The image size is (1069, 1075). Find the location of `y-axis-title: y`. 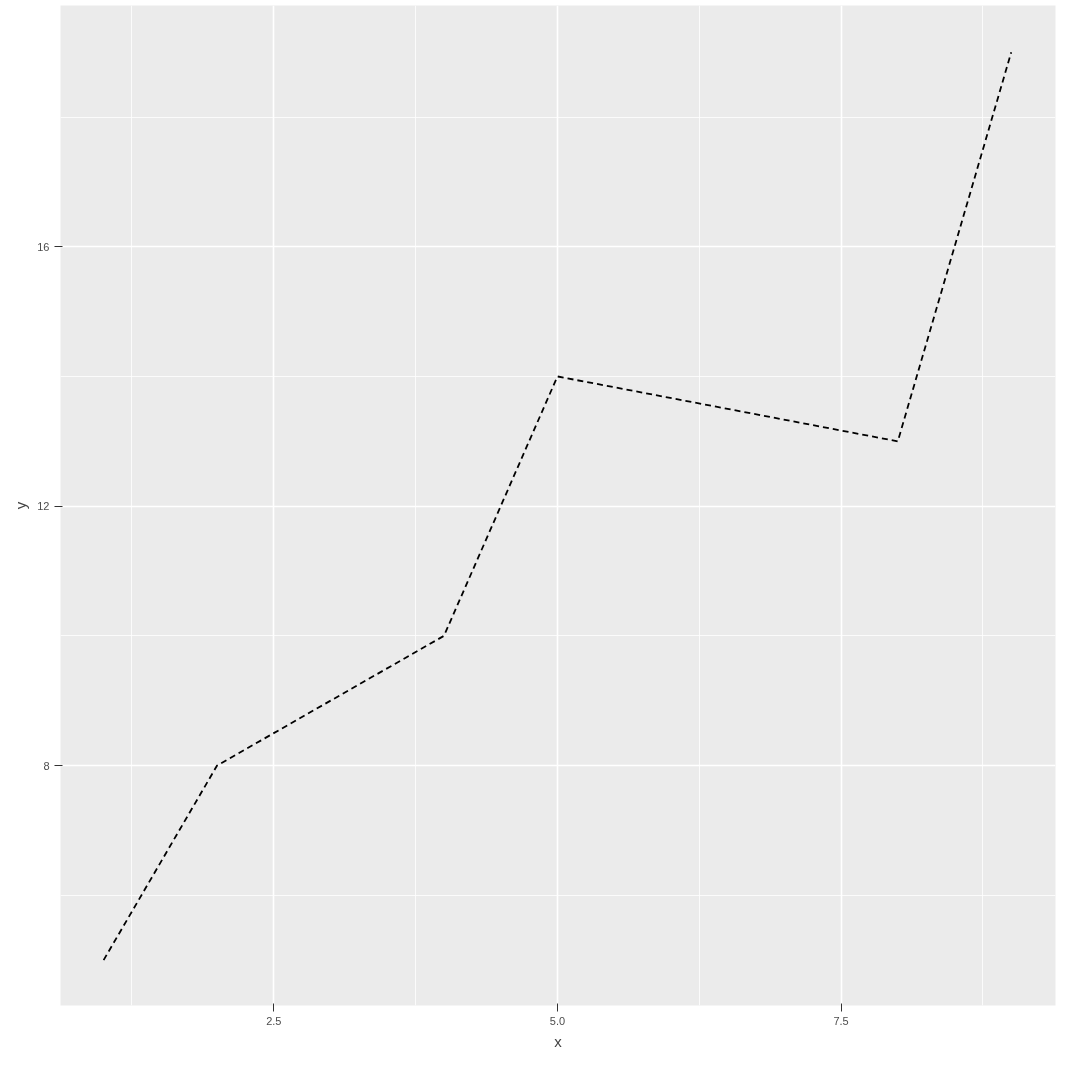

y-axis-title: y is located at coordinates (21, 505).